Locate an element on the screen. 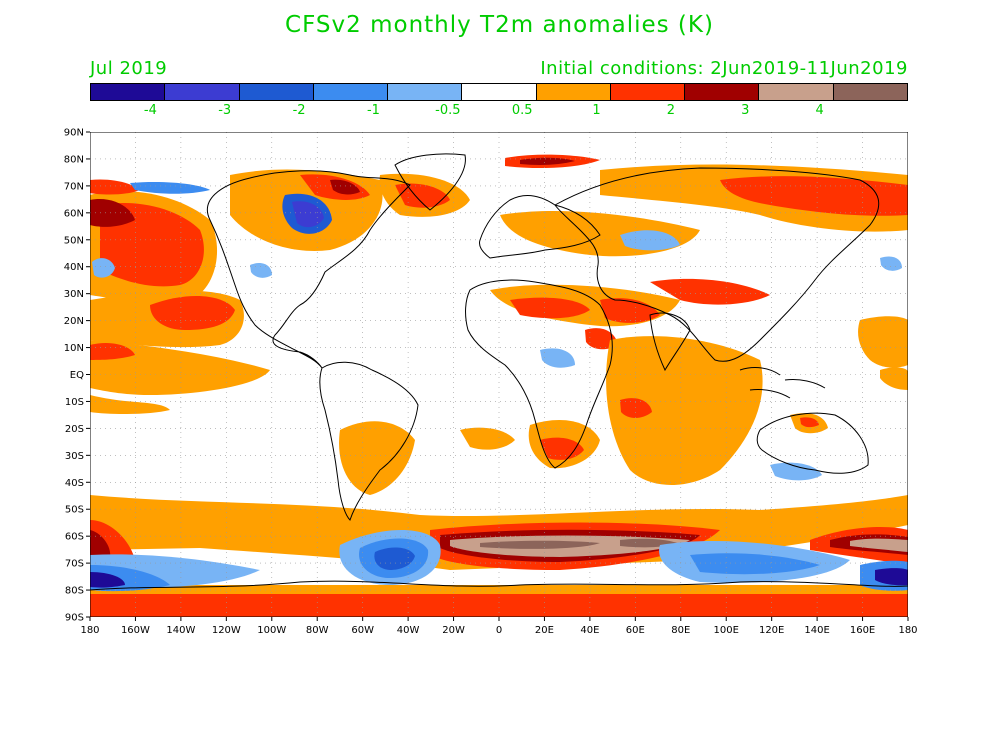 The width and height of the screenshot is (999, 750). colorbar-label: 0.5 is located at coordinates (522, 110).